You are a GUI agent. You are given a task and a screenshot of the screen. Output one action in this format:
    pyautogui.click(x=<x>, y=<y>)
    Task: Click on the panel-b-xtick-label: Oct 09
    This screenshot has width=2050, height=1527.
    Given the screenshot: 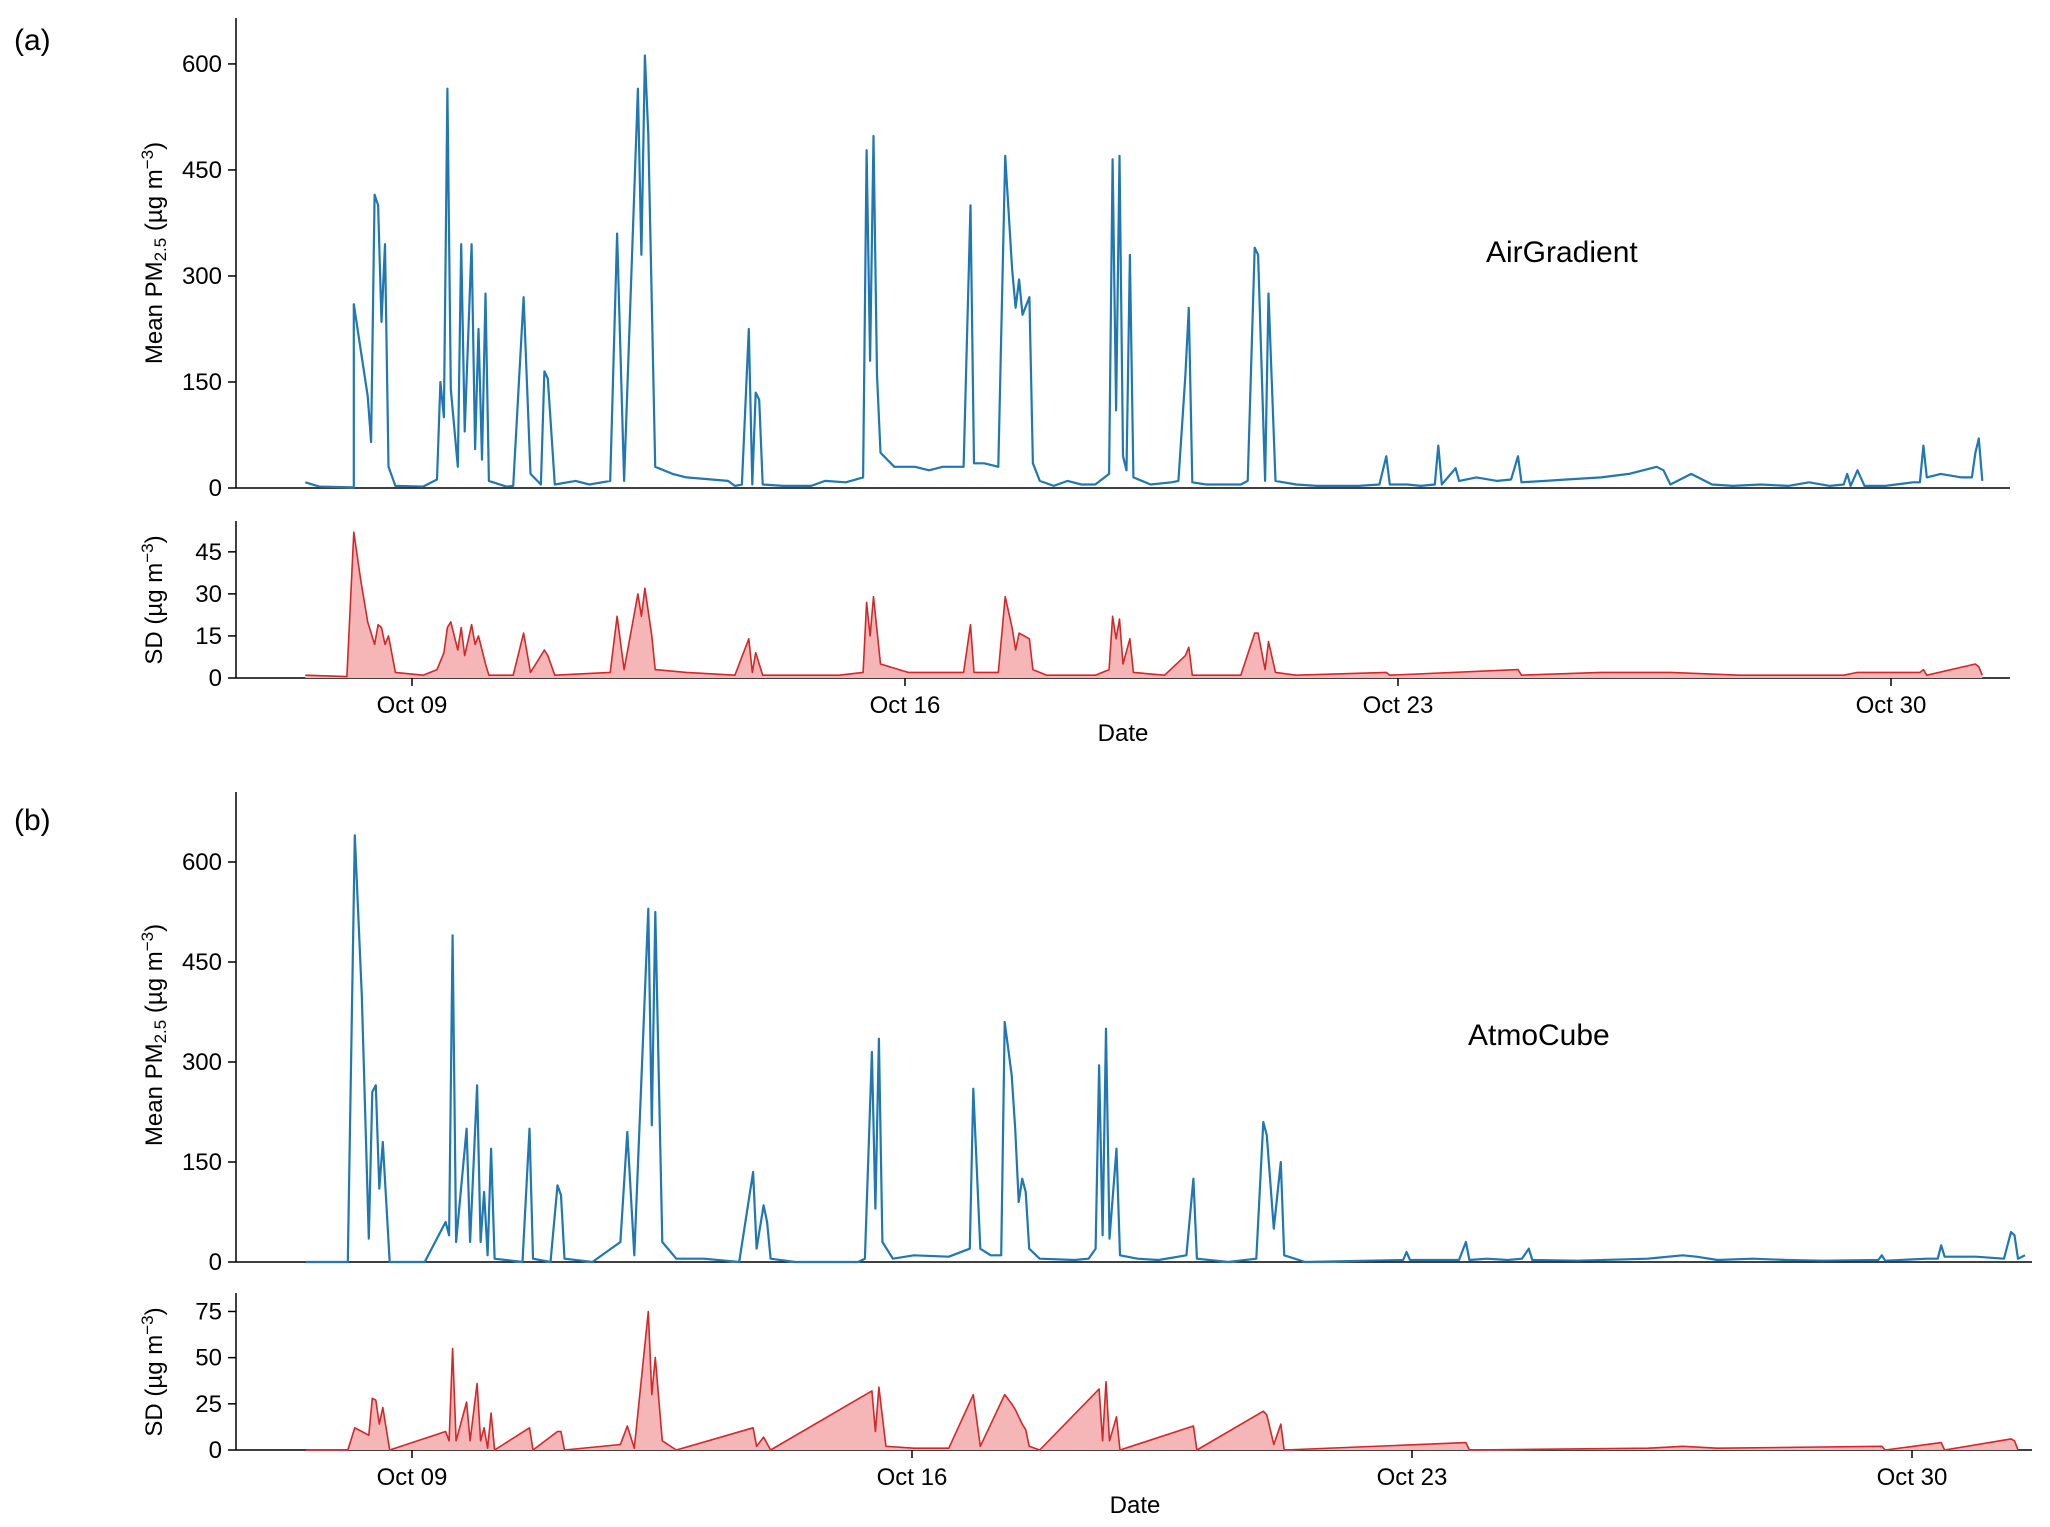 What is the action you would take?
    pyautogui.click(x=412, y=1477)
    